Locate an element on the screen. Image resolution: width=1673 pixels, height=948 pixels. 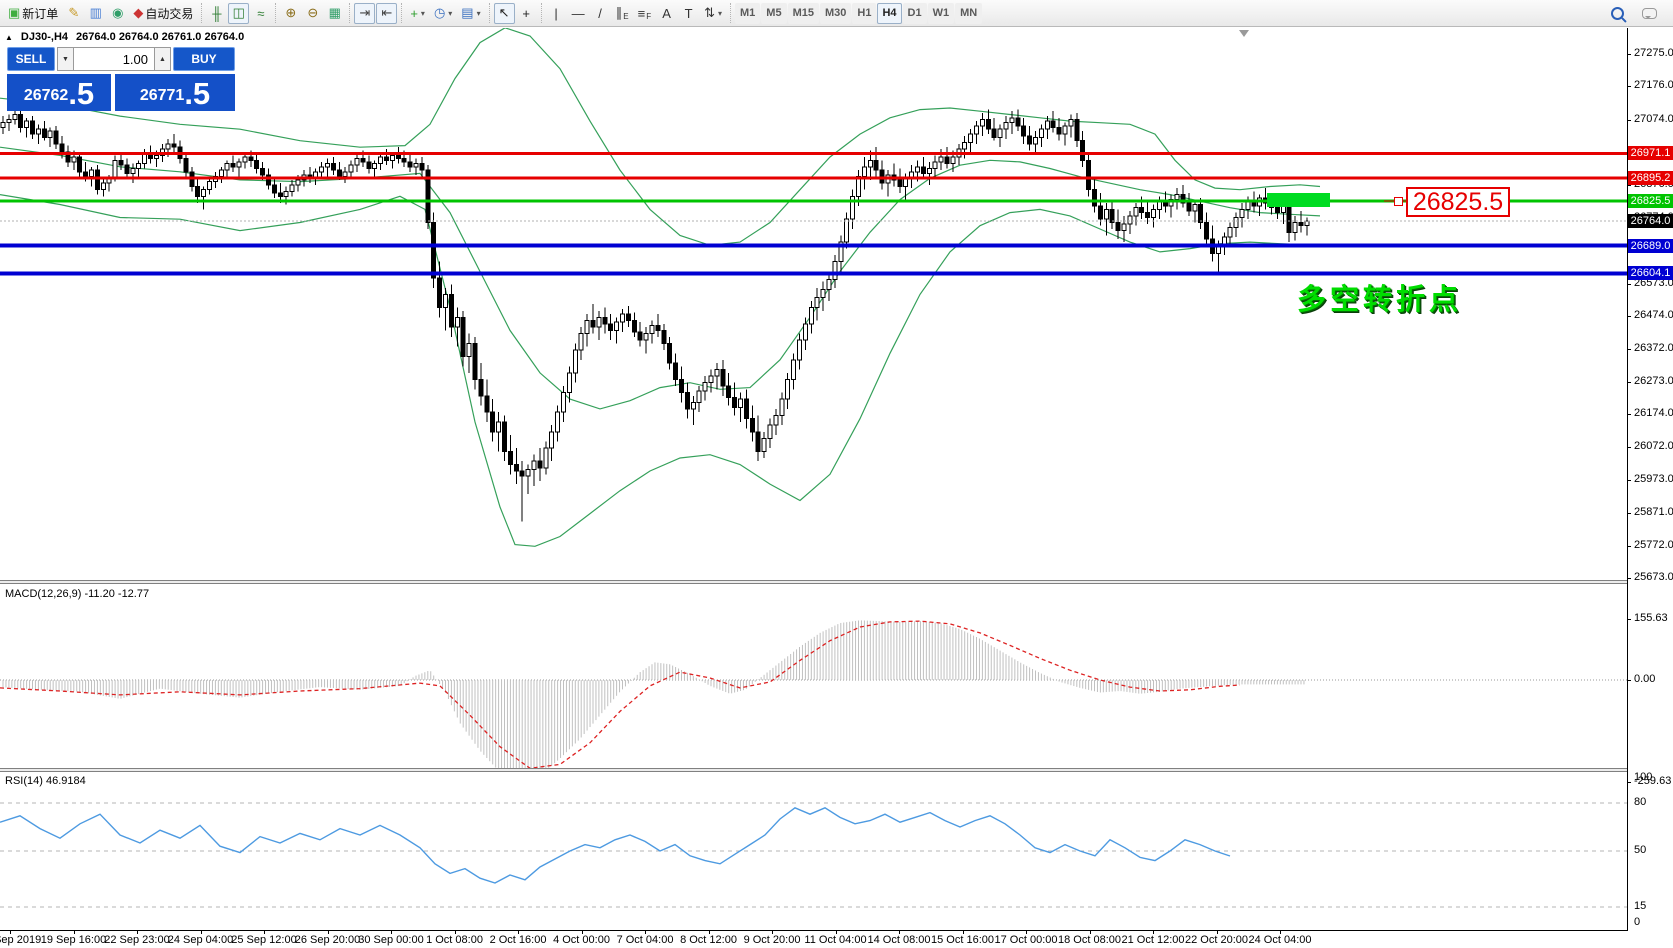
candlestick-chart-icon: ◫ is located at coordinates (238, 12).